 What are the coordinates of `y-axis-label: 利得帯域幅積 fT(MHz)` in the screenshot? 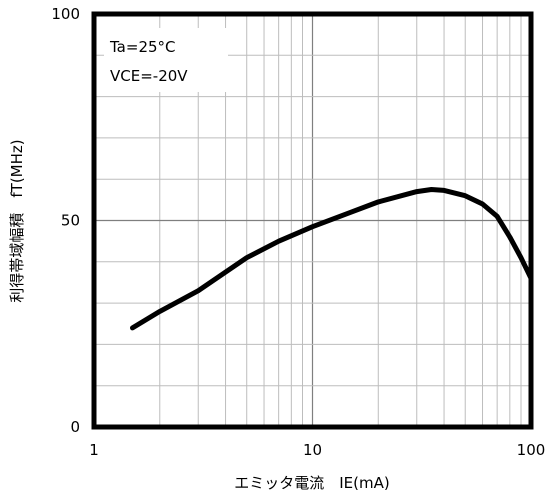 It's located at (17, 220).